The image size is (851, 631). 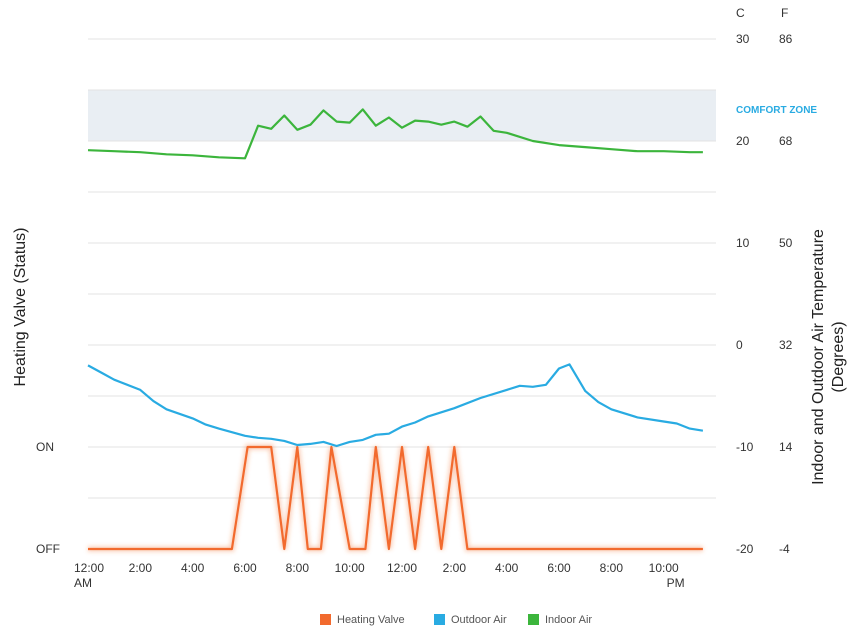 What do you see at coordinates (764, 294) in the screenshot?
I see `right-axis-ticks: 30 86 20 68 10 50 0 32 -10 14 -20 -4` at bounding box center [764, 294].